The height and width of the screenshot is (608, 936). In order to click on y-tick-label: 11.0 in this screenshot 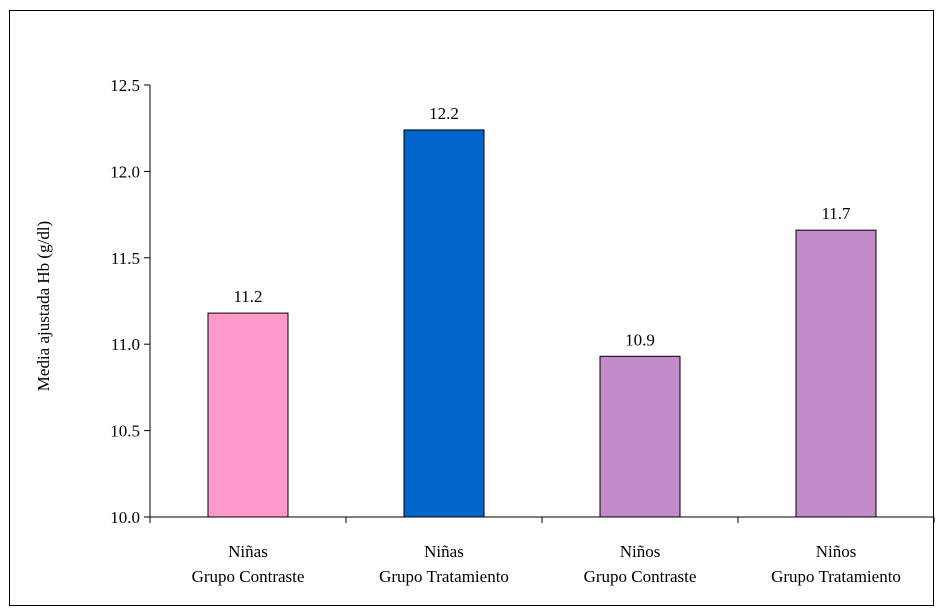, I will do `click(125, 344)`.